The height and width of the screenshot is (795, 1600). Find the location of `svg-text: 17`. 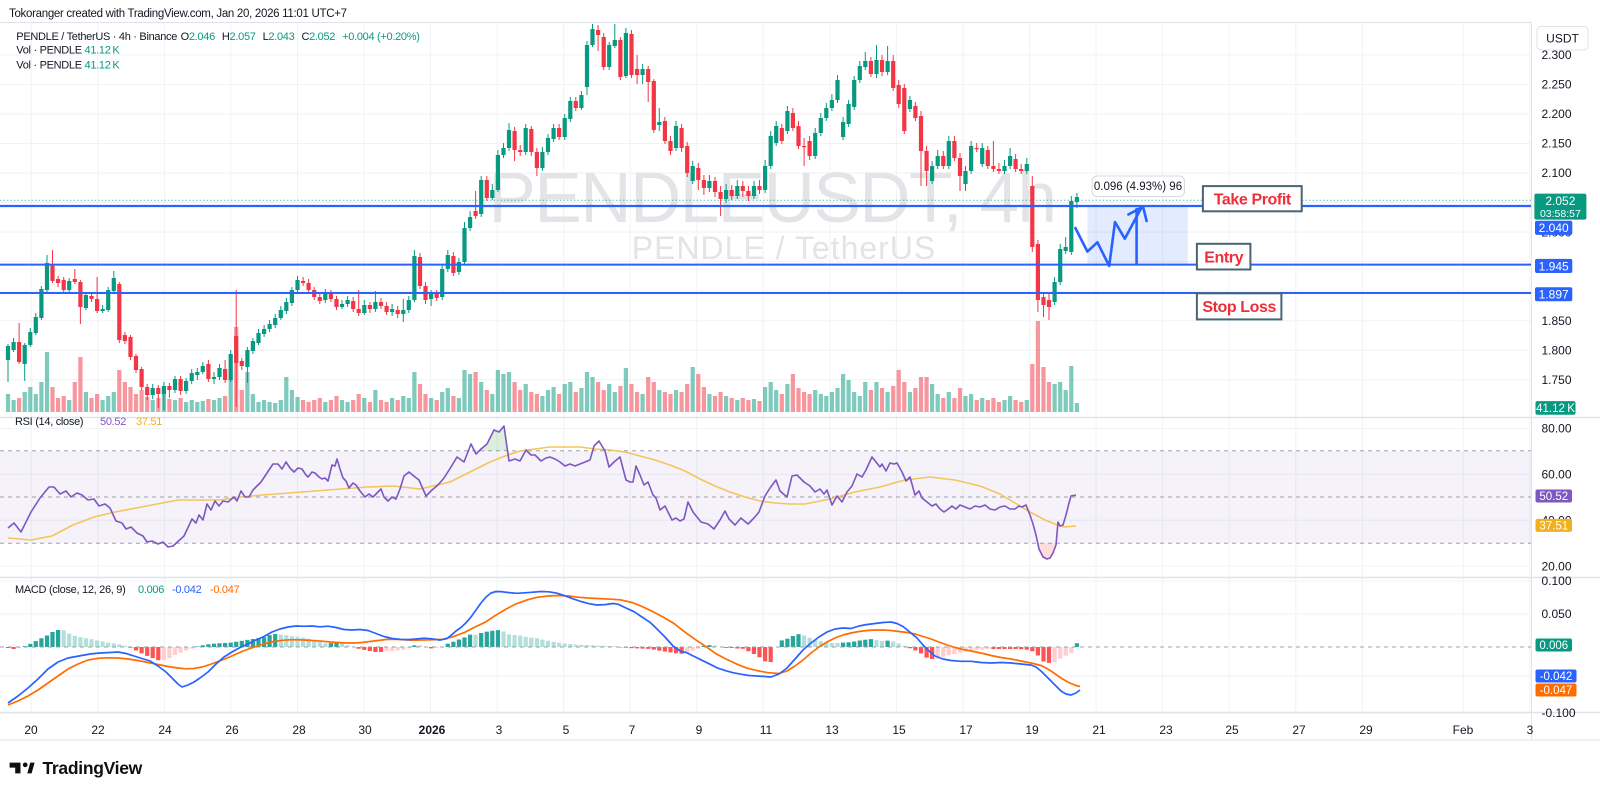

svg-text: 17 is located at coordinates (966, 730).